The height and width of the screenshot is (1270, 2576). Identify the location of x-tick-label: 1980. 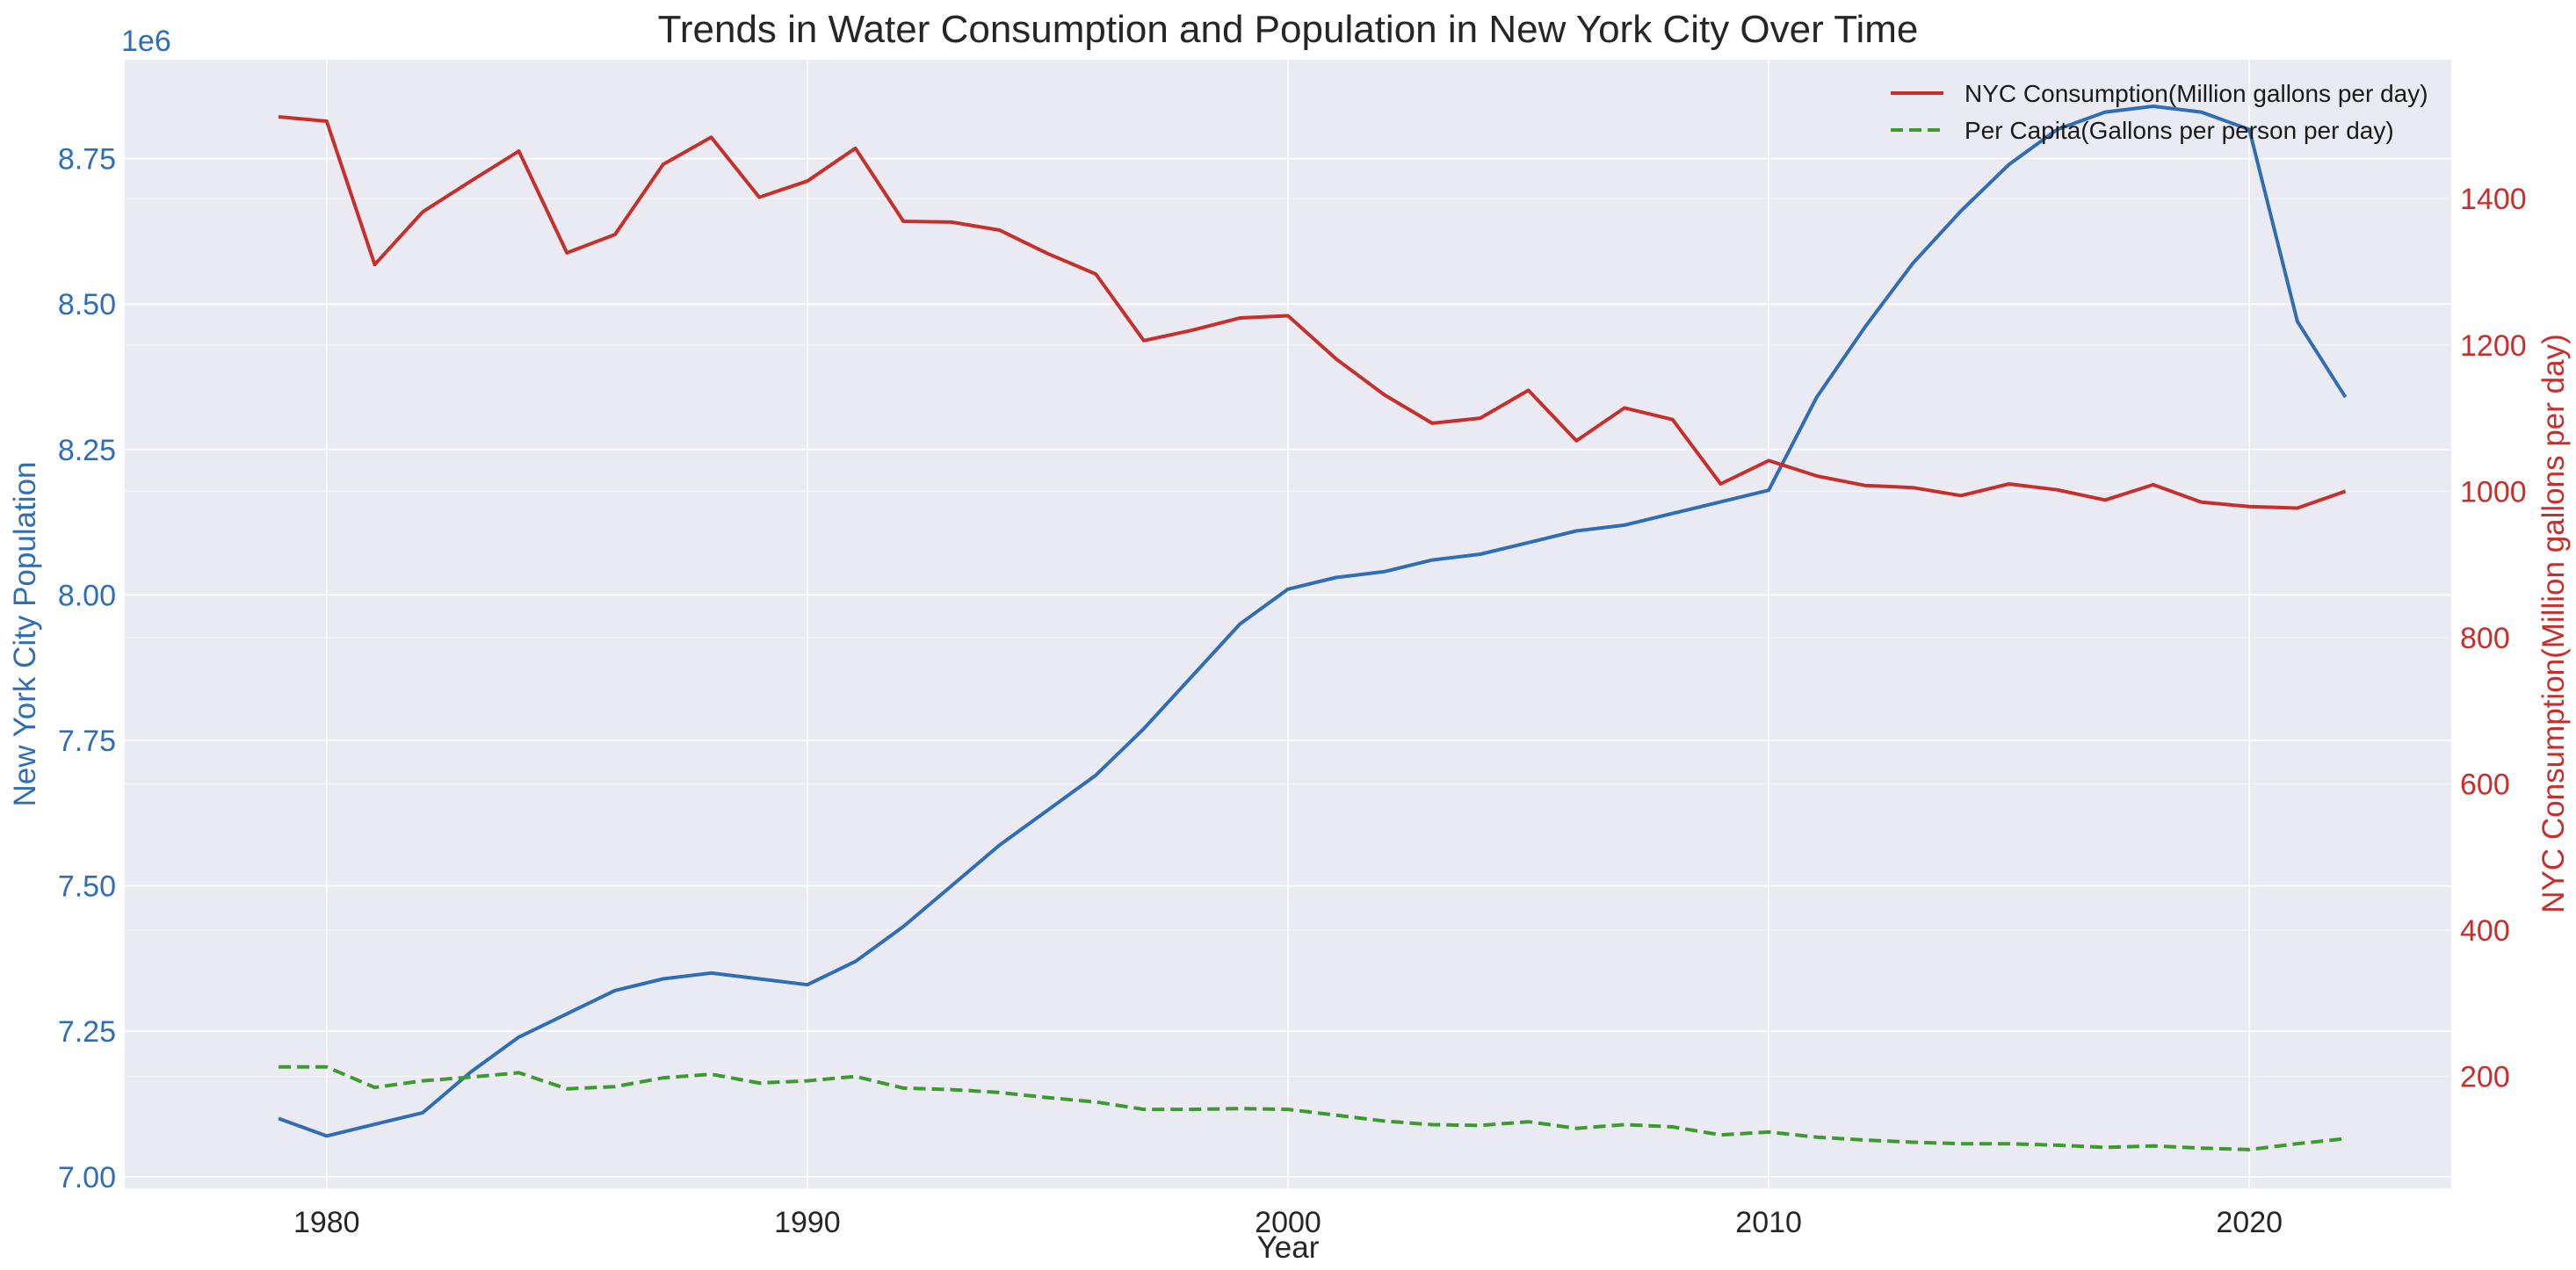
(326, 1222).